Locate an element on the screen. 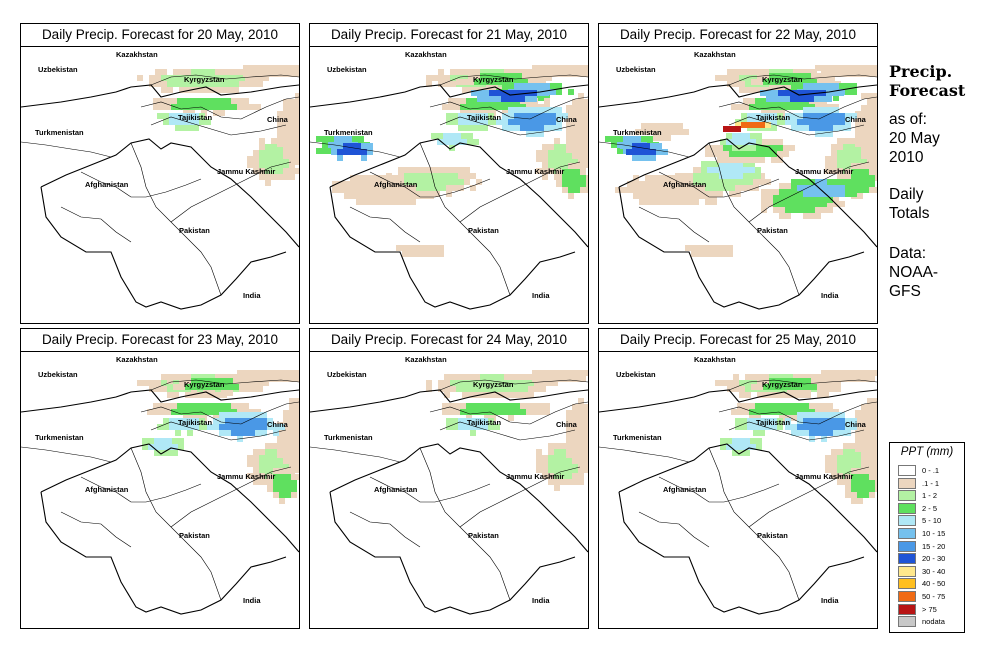  precip-map is located at coordinates (449, 492).